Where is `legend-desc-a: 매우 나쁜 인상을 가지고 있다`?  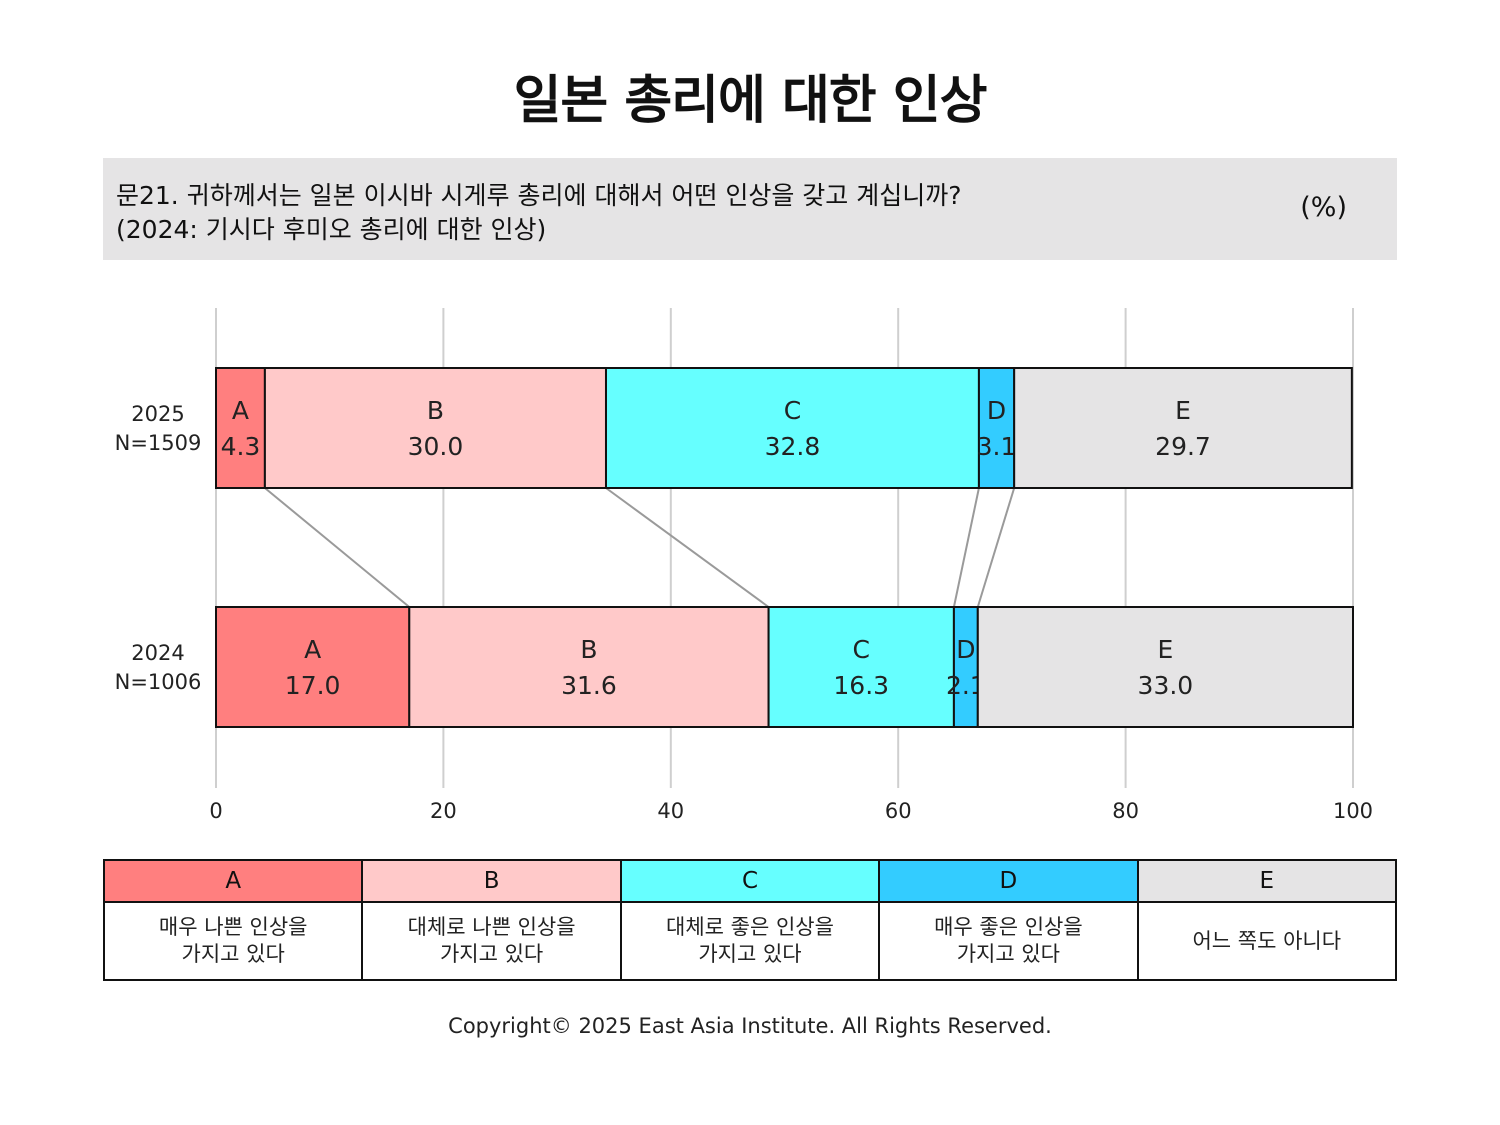
legend-desc-a: 매우 나쁜 인상을 가지고 있다 is located at coordinates (233, 941).